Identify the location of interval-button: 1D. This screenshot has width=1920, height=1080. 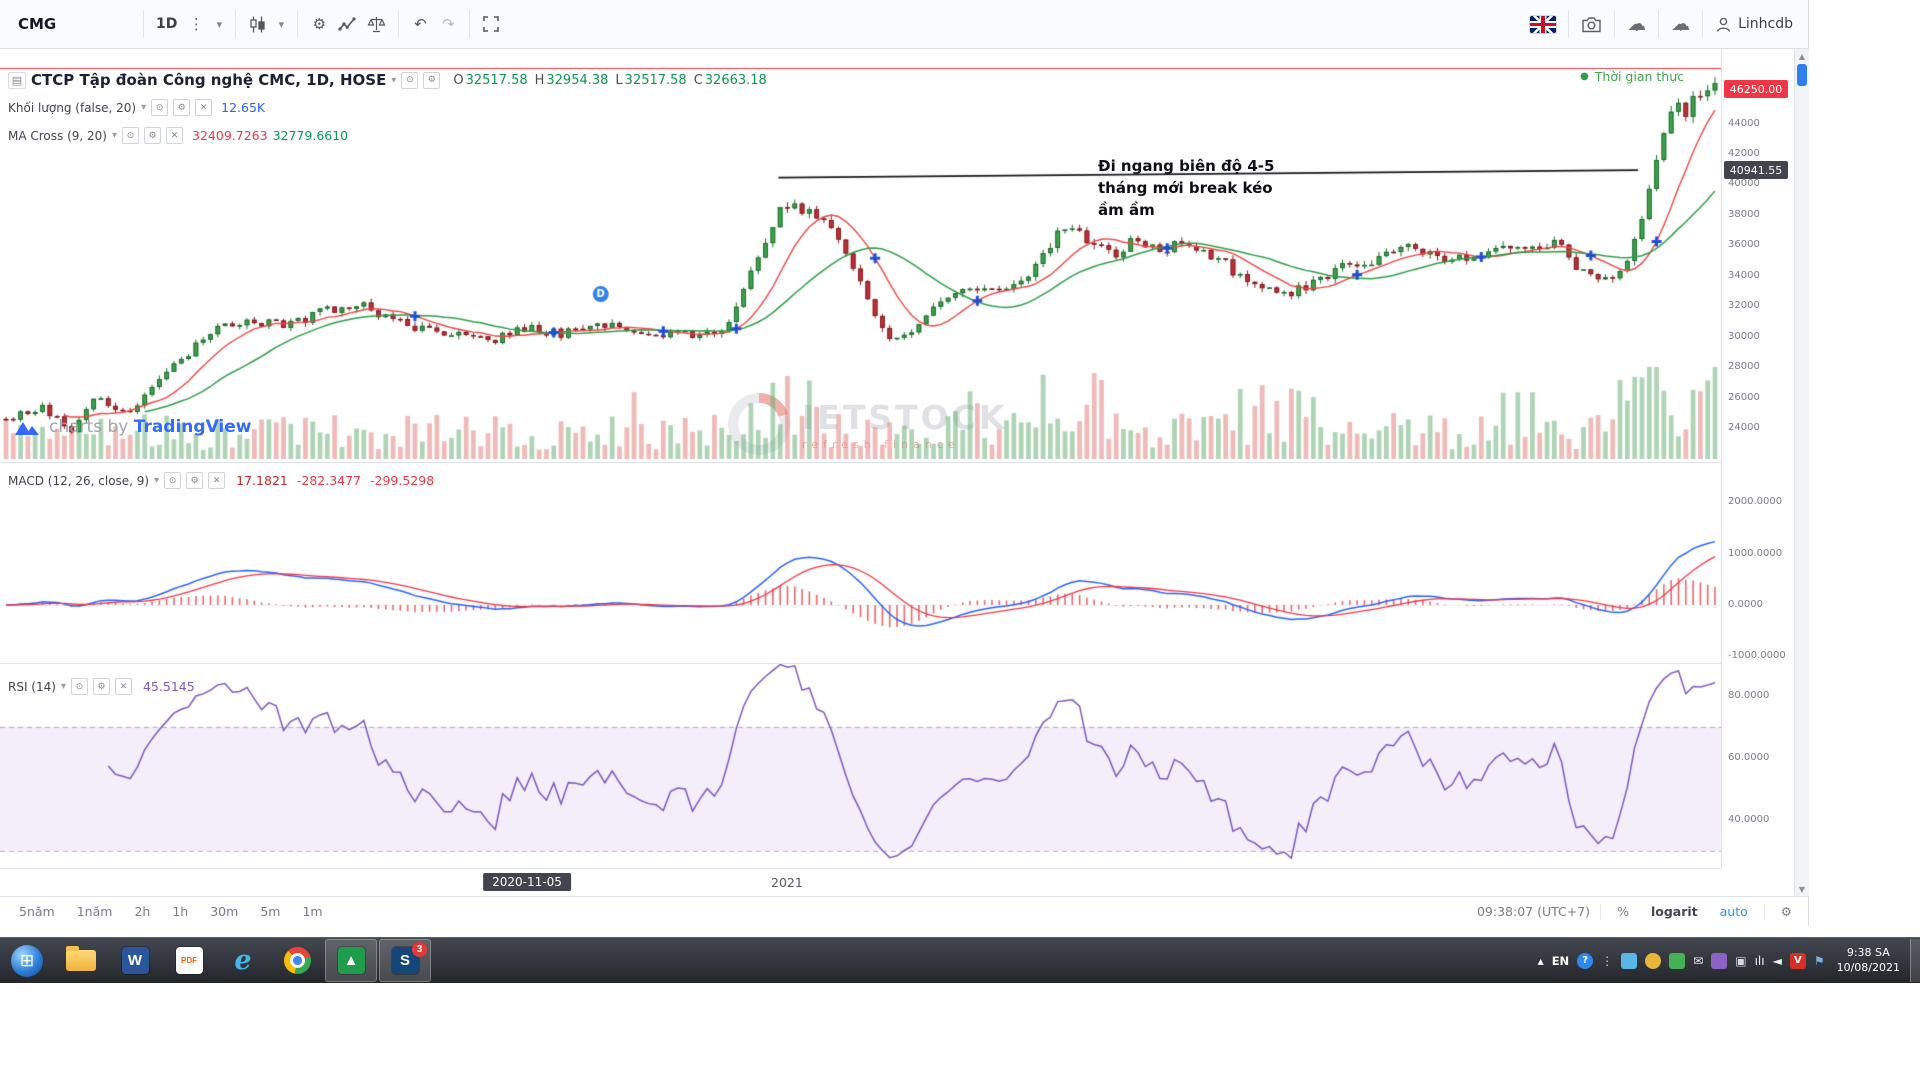
(166, 24).